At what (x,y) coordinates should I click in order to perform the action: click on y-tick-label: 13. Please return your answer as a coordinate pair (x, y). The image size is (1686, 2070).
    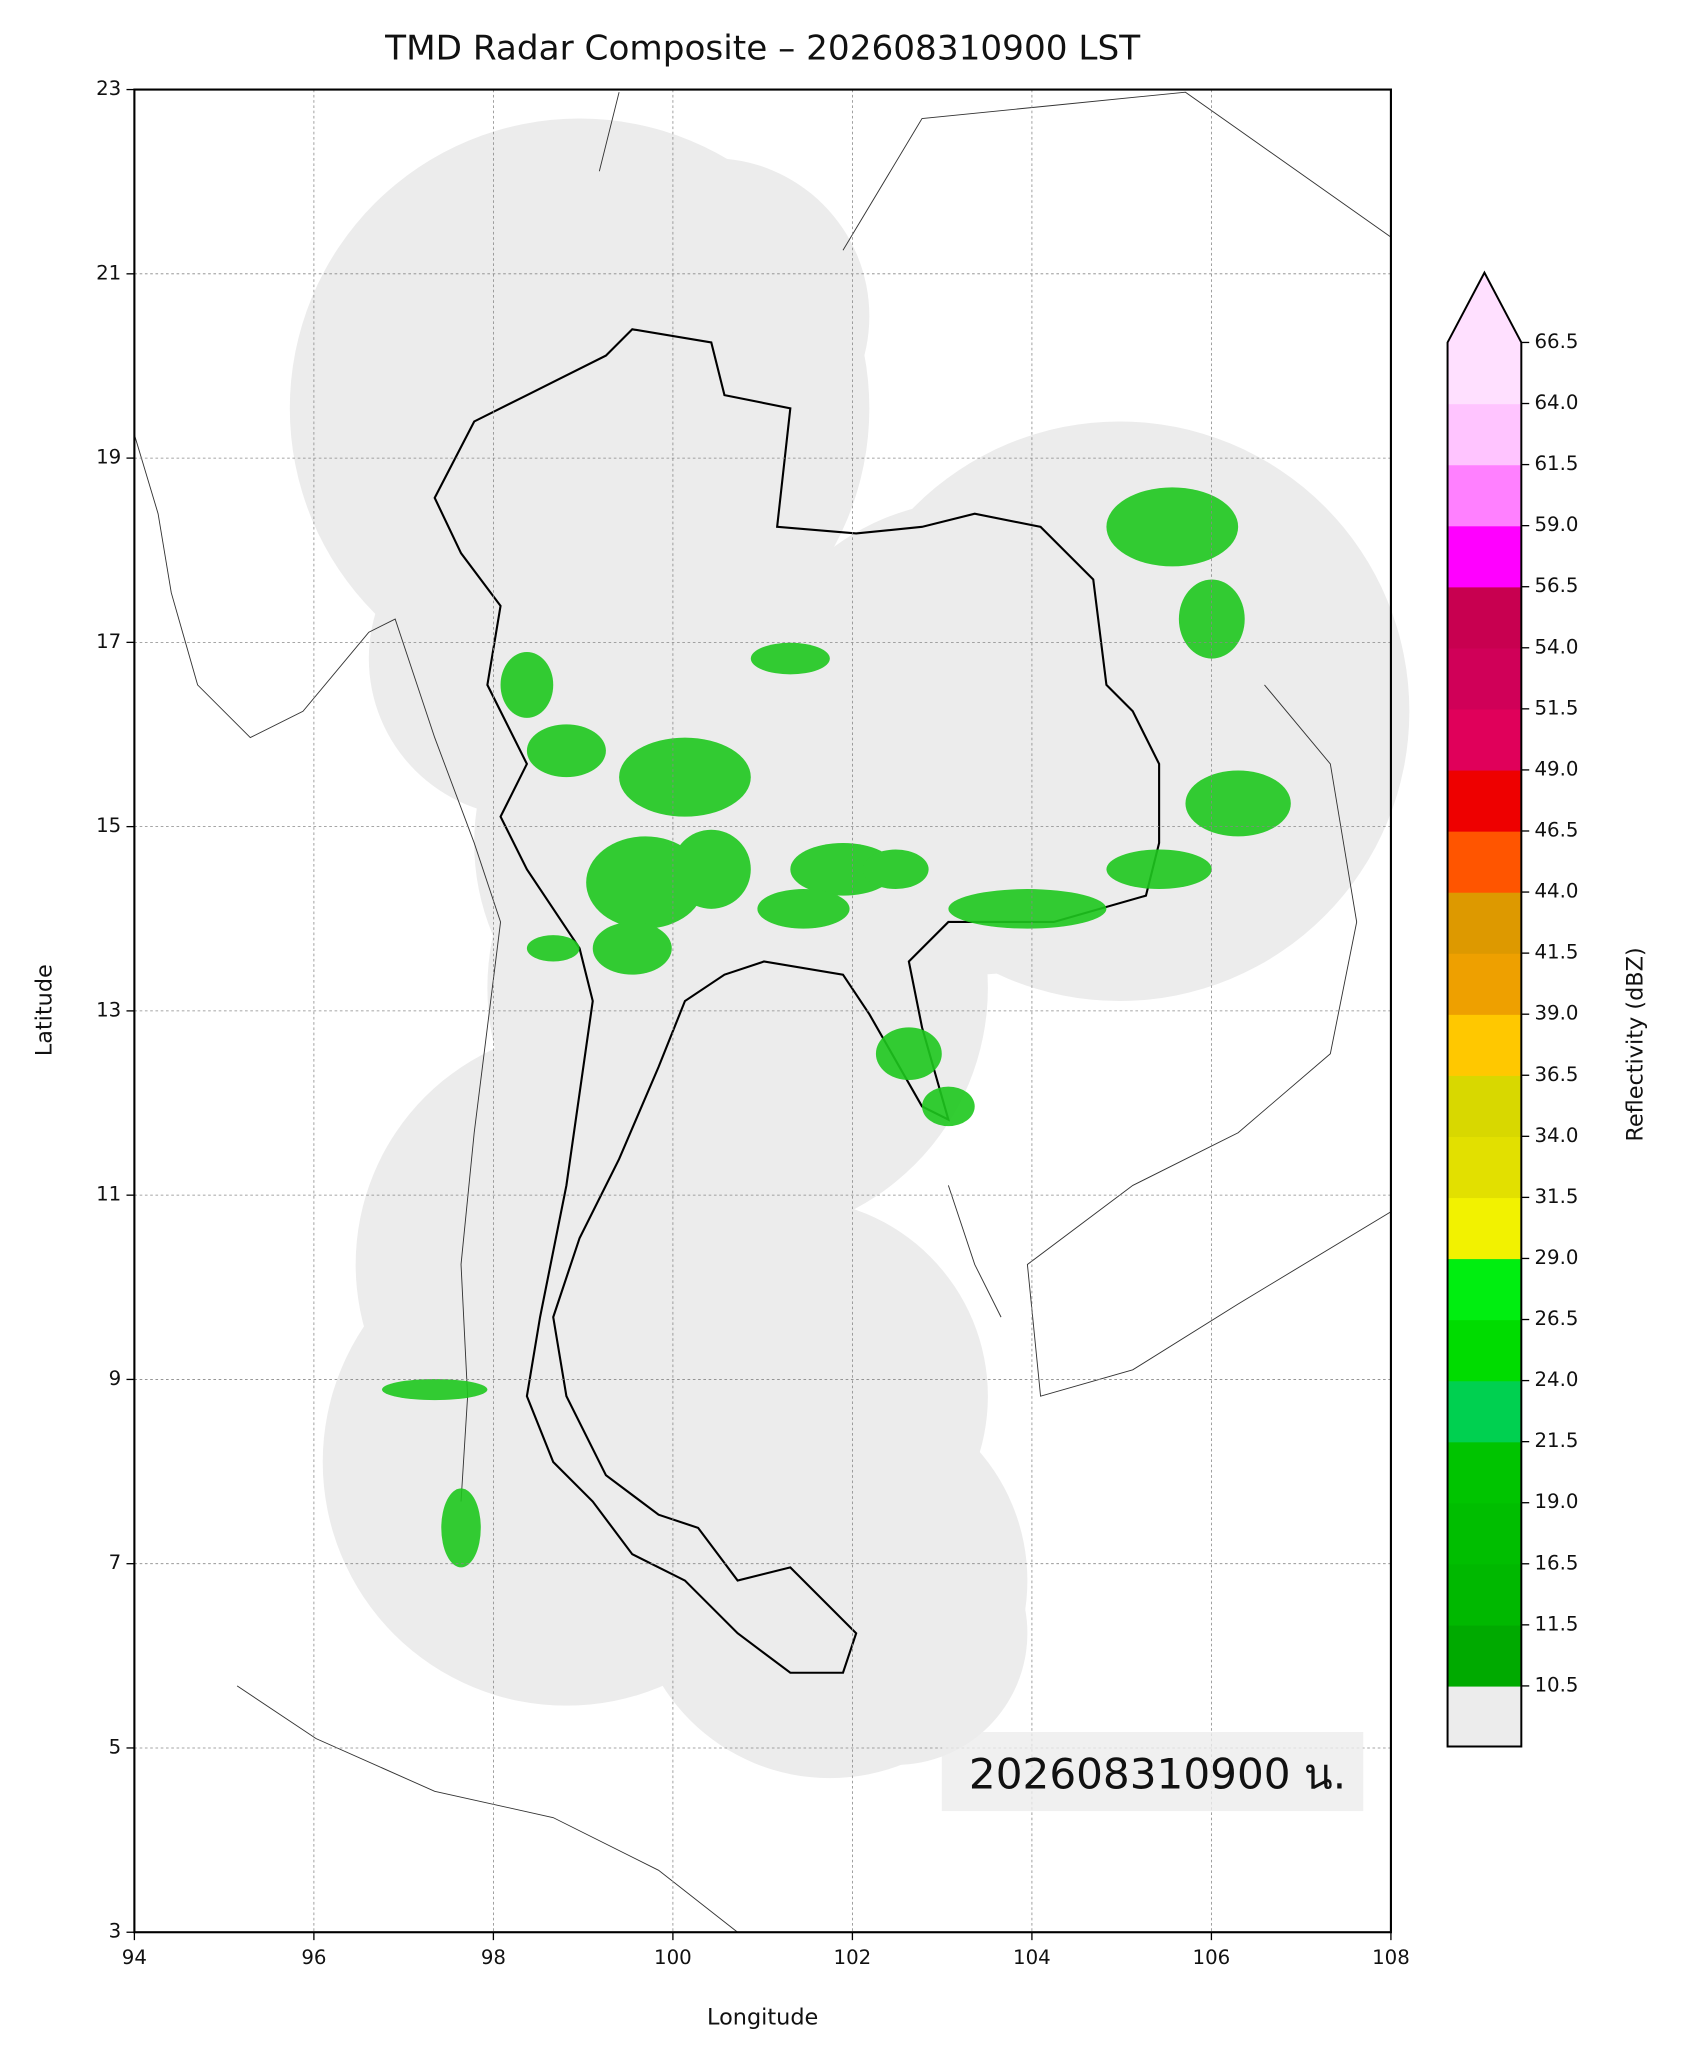
    Looking at the image, I should click on (108, 1009).